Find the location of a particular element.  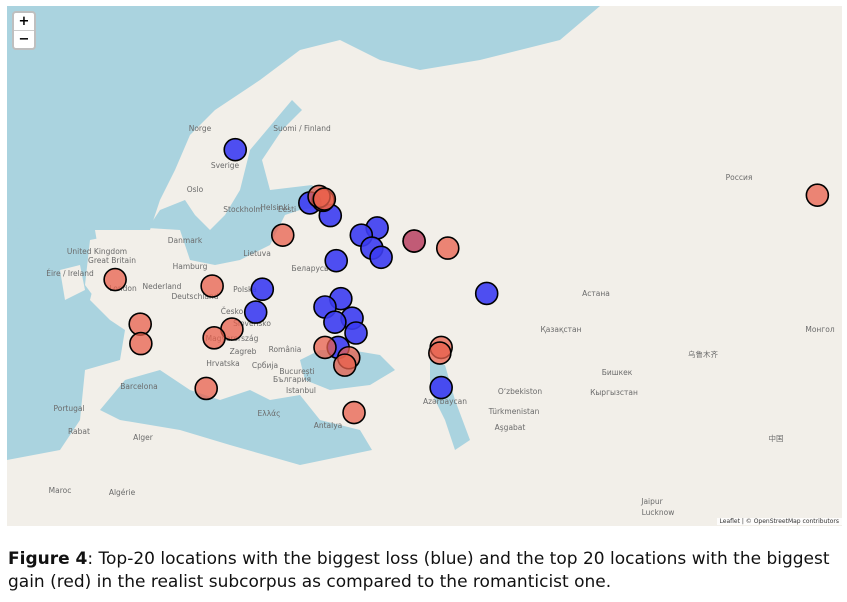

map-label: Istanbul is located at coordinates (301, 390).